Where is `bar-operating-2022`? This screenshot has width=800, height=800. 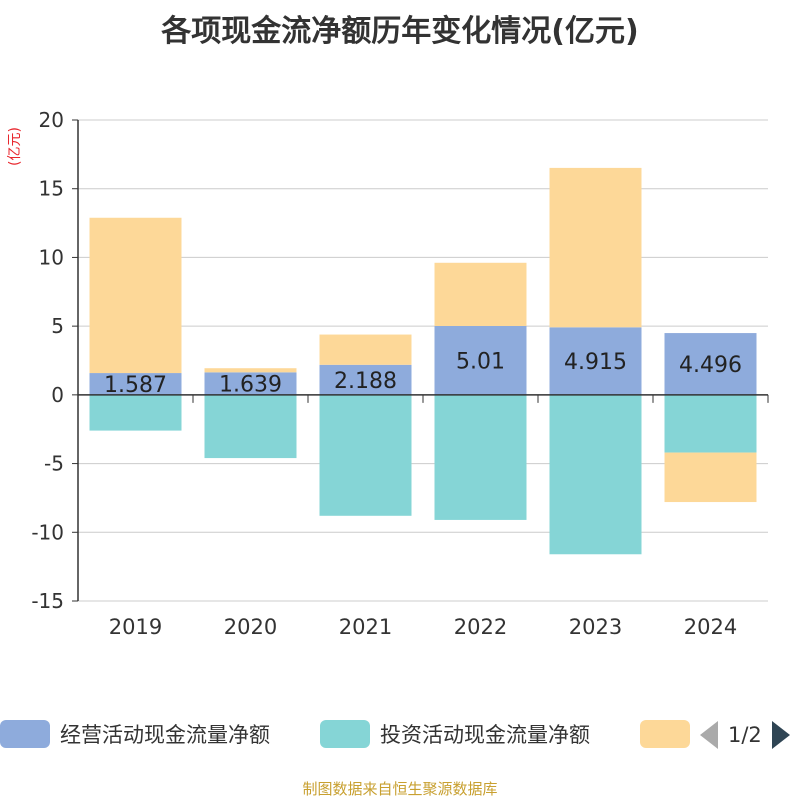 bar-operating-2022 is located at coordinates (480, 360).